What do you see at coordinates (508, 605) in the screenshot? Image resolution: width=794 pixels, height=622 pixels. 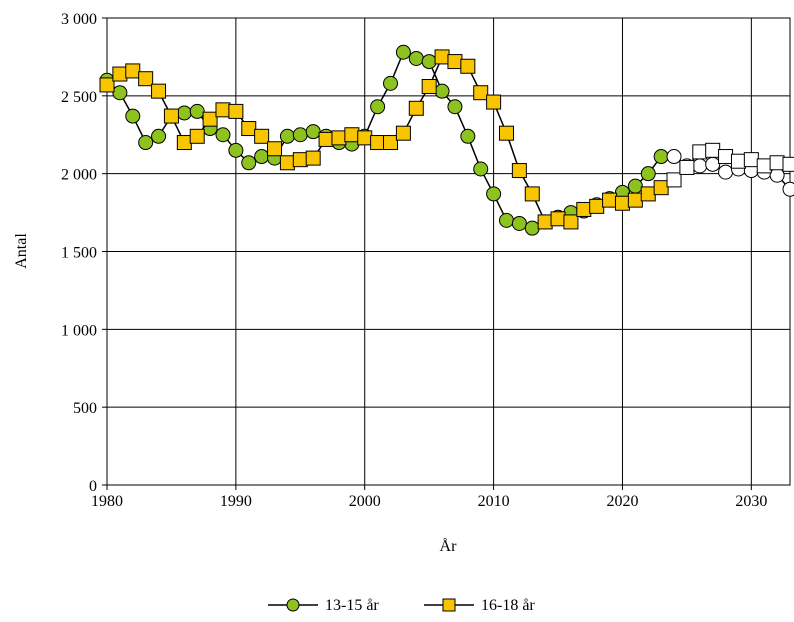 I see `legend-label: 16-18 år` at bounding box center [508, 605].